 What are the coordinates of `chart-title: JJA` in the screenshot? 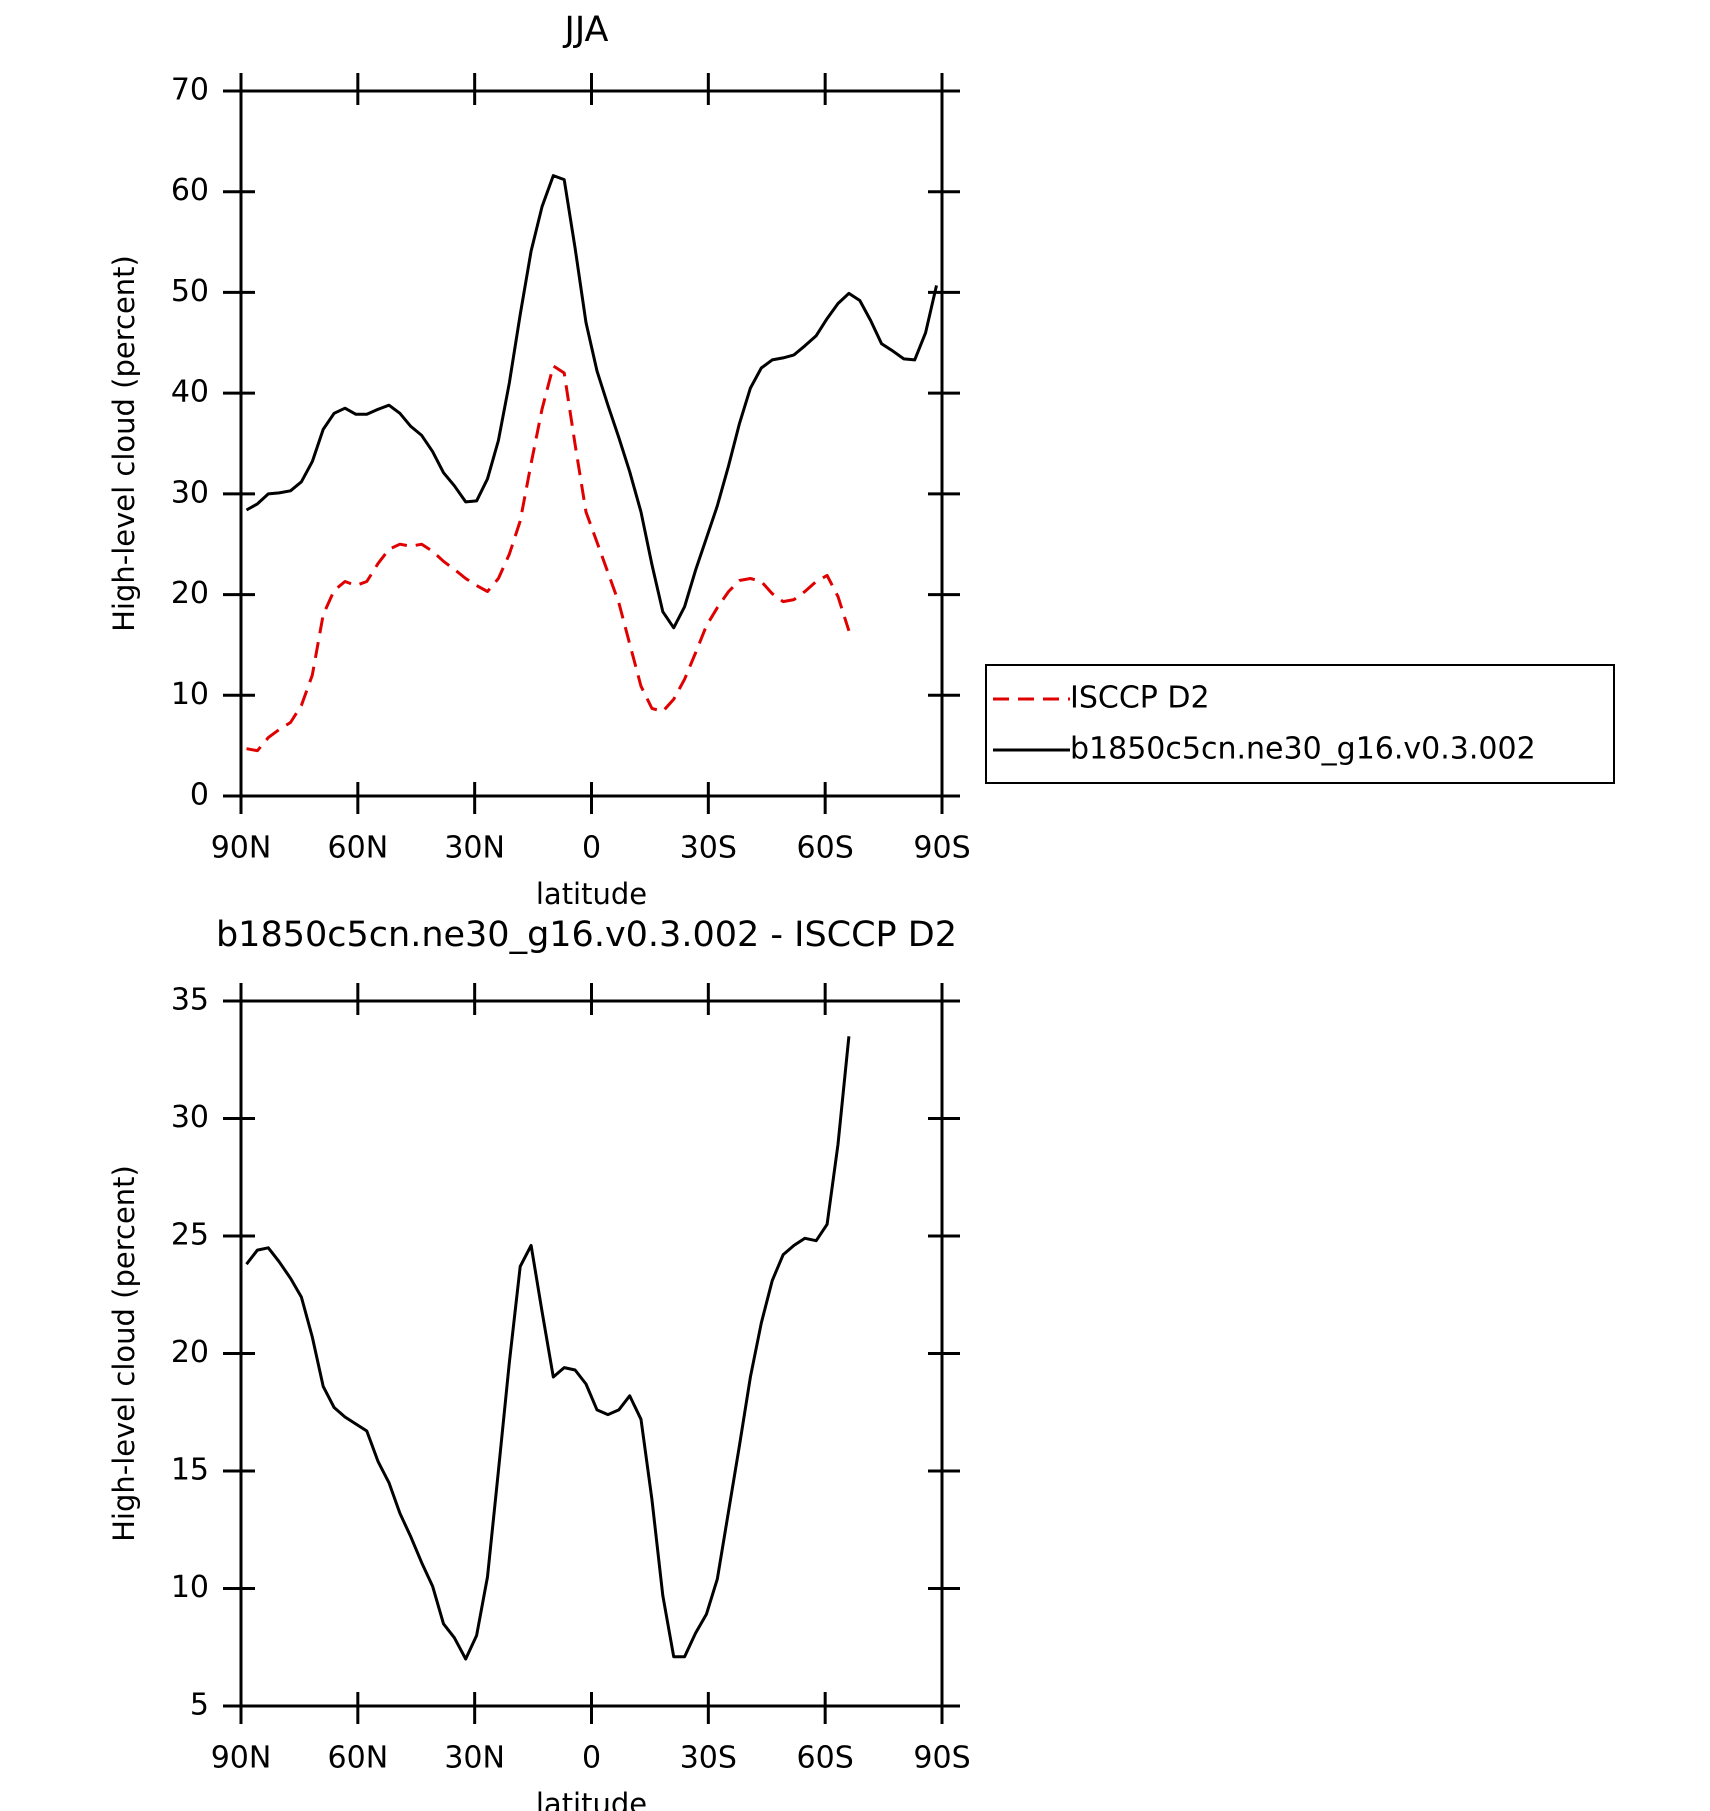 It's located at (586, 30).